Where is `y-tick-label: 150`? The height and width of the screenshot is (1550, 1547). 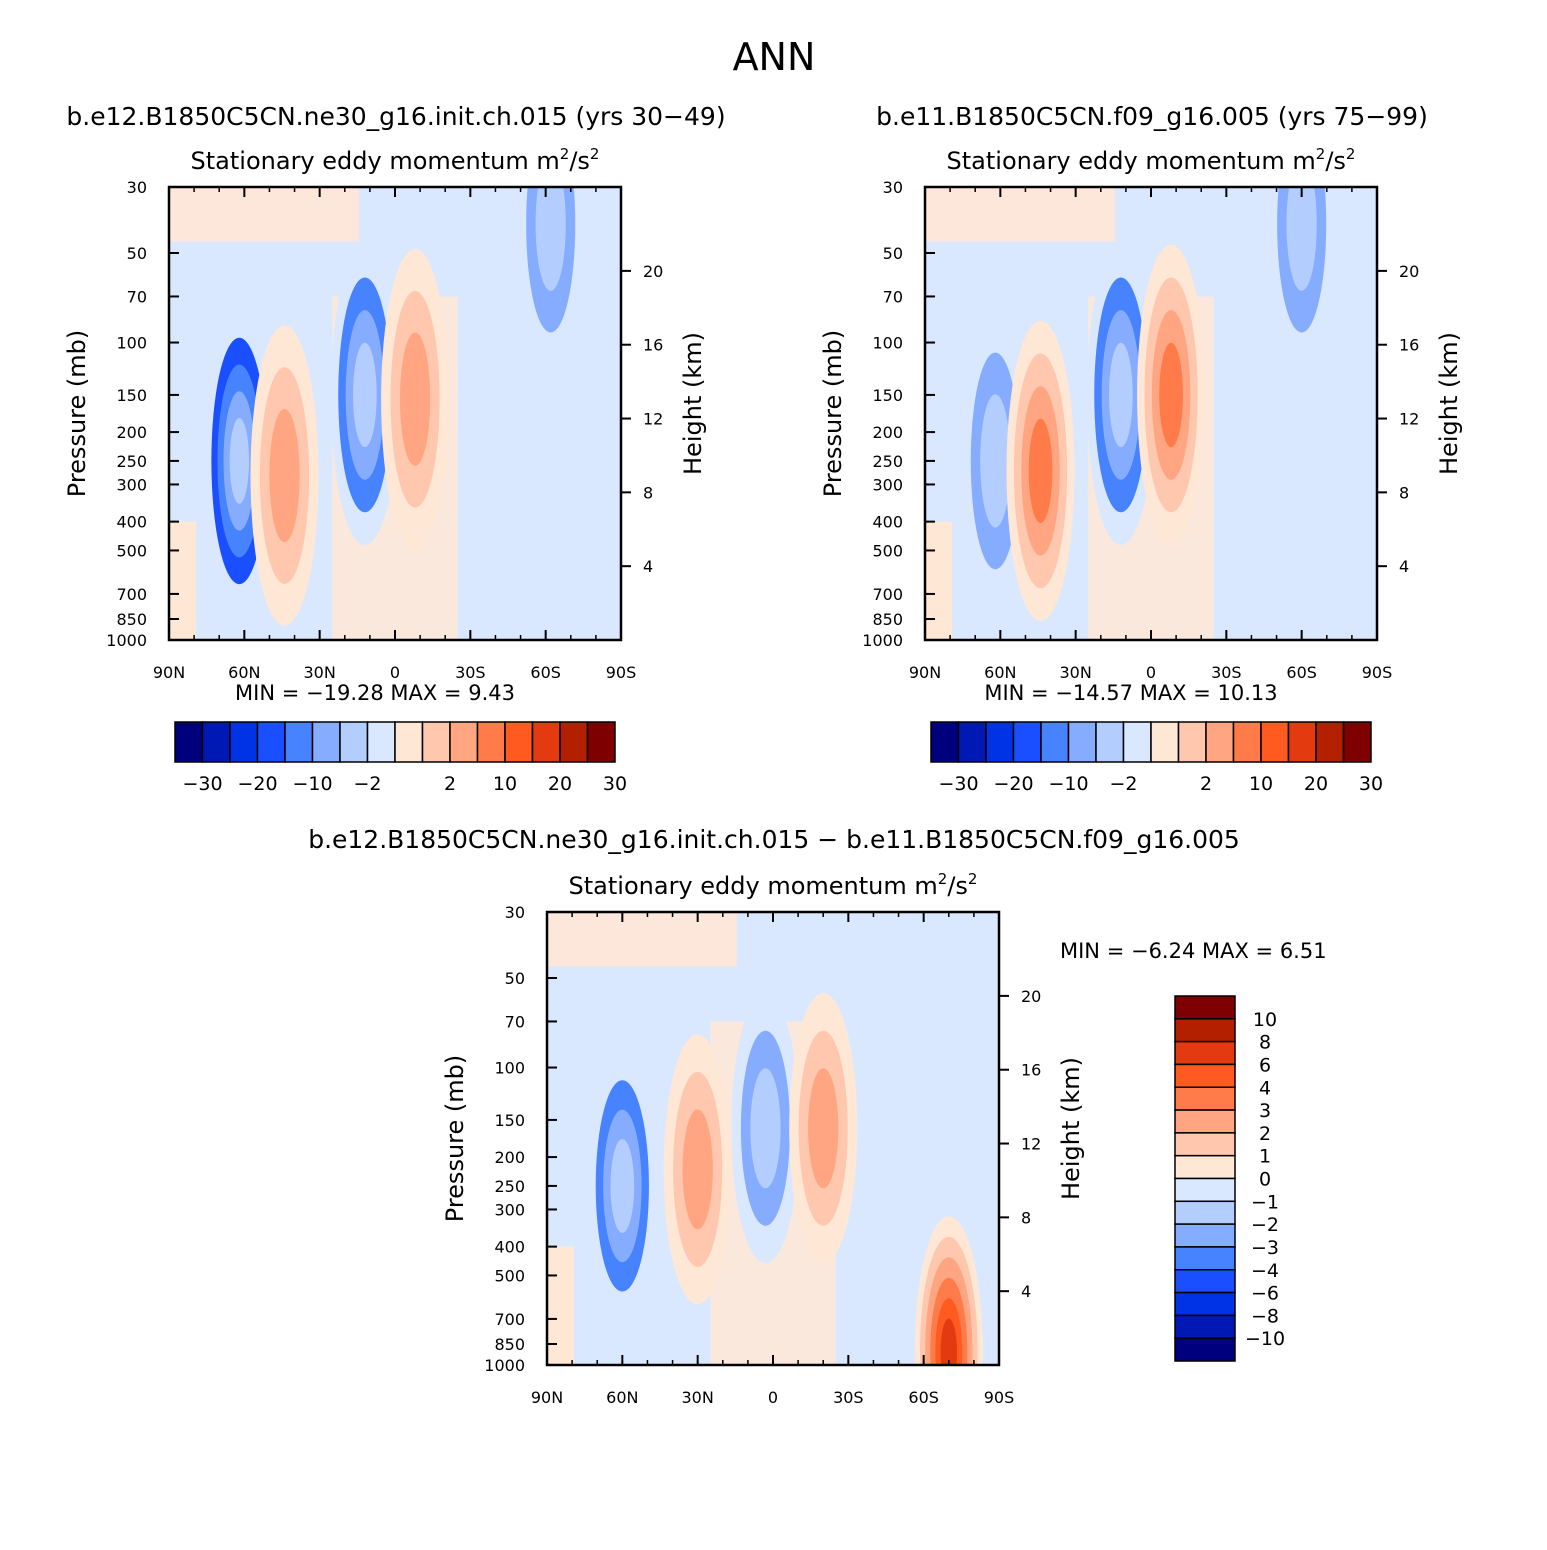 y-tick-label: 150 is located at coordinates (887, 395).